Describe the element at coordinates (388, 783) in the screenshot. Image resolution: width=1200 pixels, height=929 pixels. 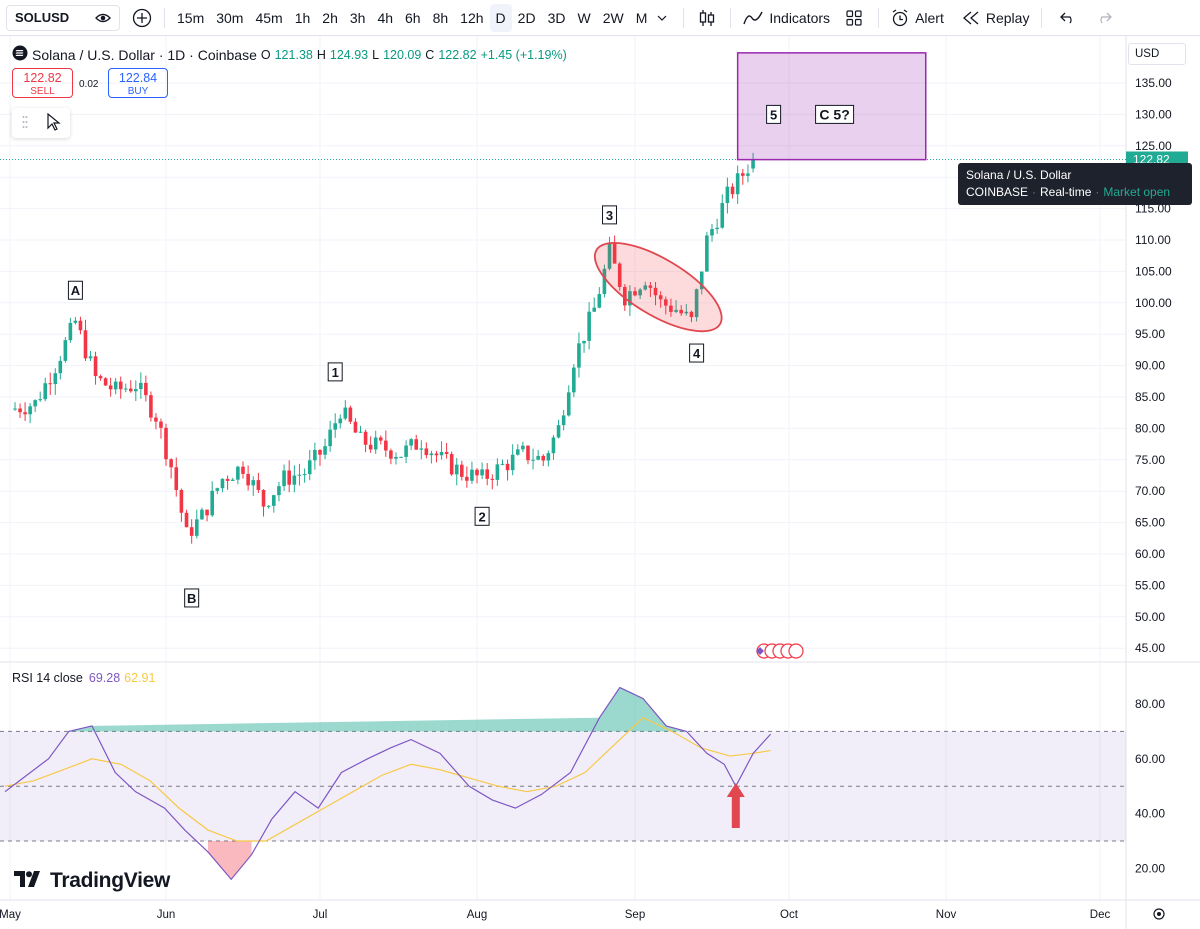
I see `rsi-line` at that location.